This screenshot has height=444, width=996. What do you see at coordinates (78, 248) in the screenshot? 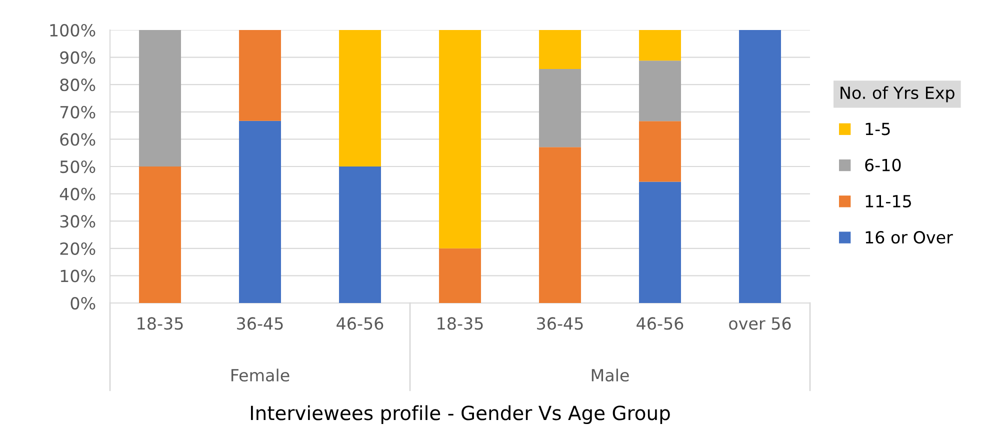
I see `y-tick-label: 20%` at bounding box center [78, 248].